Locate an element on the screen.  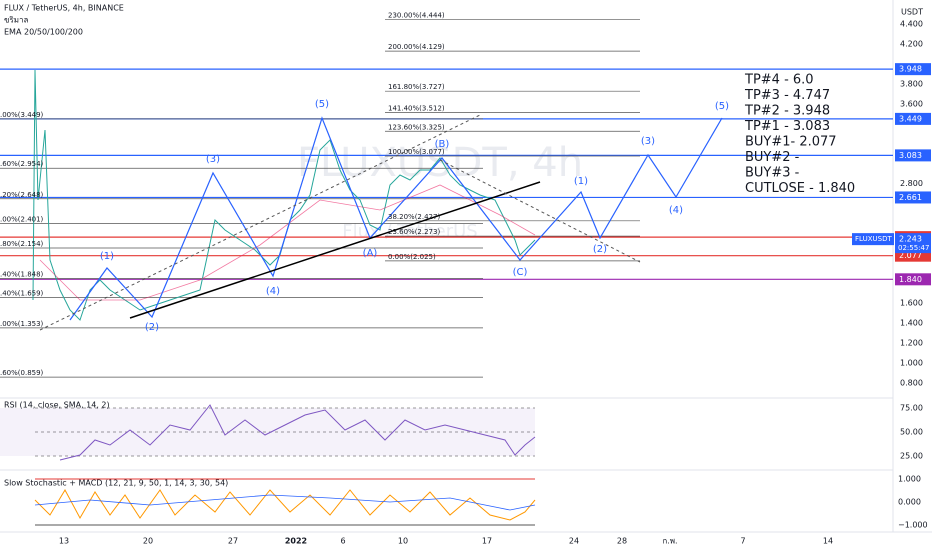
fib-label: 0.00%(2.025) is located at coordinates (412, 257).